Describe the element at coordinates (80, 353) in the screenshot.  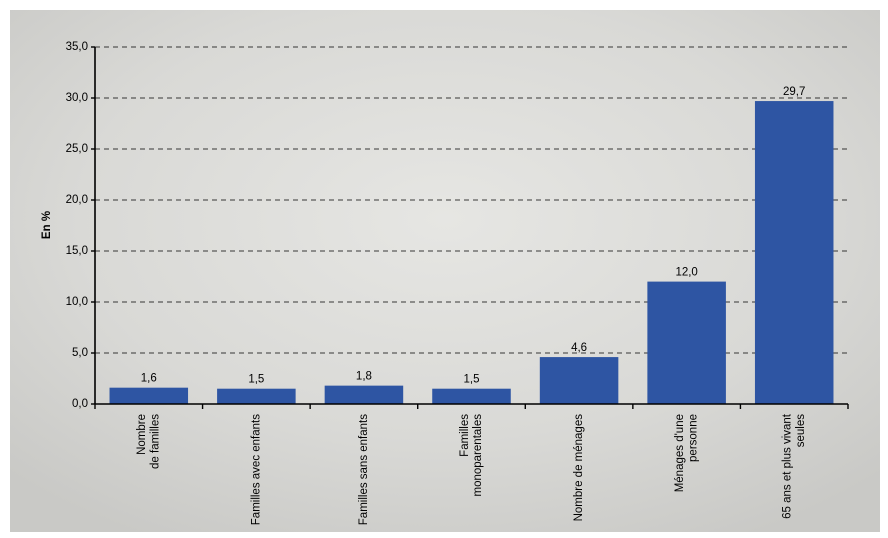
I see `y-tick-label: 5,0` at that location.